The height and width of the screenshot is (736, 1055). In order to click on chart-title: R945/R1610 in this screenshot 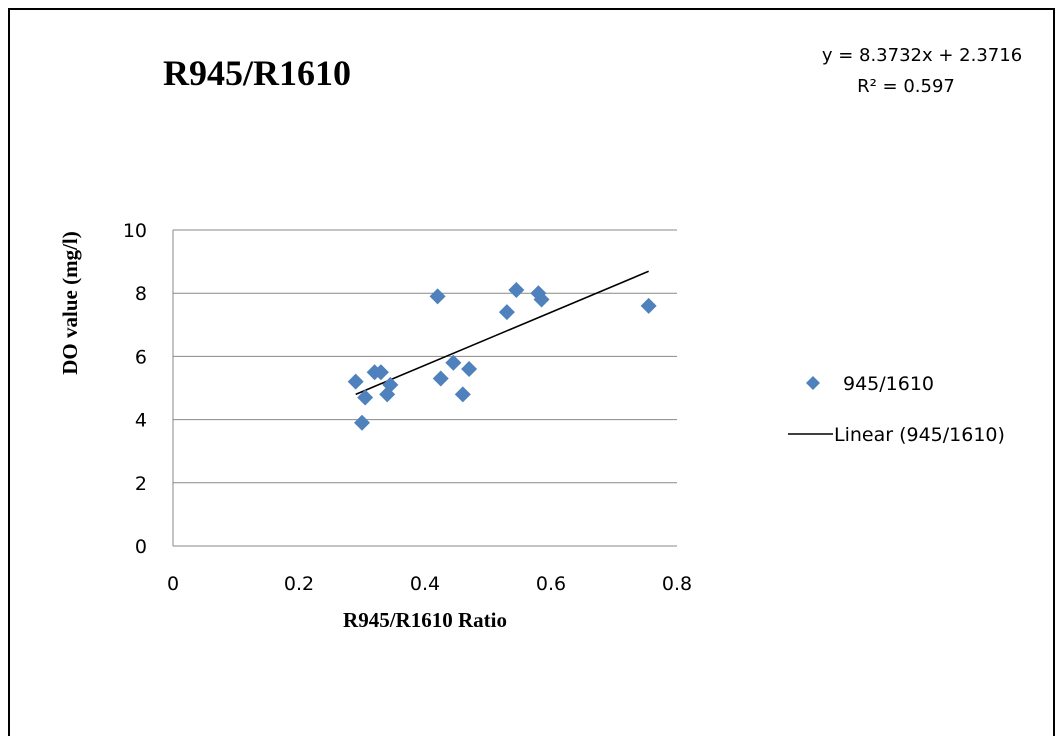, I will do `click(257, 73)`.